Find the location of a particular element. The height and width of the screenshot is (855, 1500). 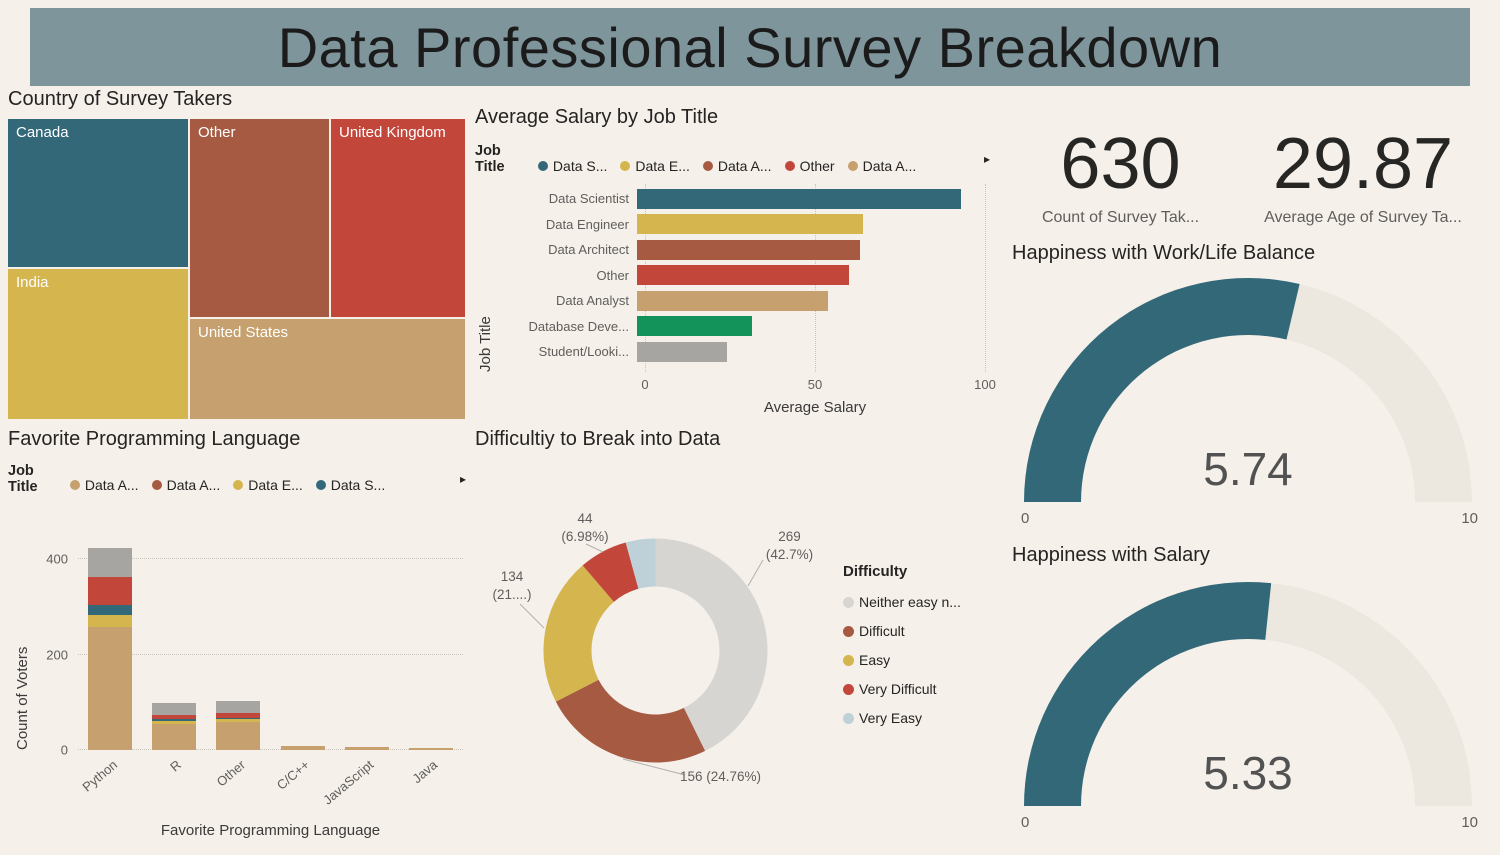

column-slot: Other is located at coordinates (238, 664).